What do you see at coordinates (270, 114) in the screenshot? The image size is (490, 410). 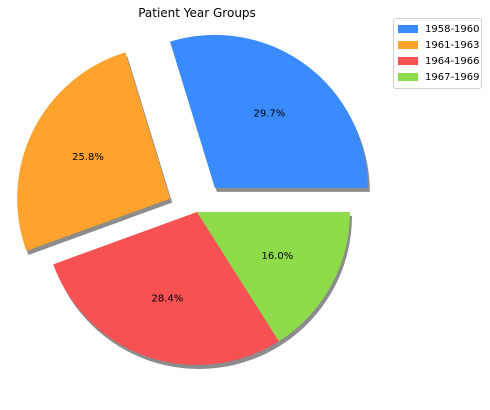 I see `slice-label-1958-1960: 29.7%` at bounding box center [270, 114].